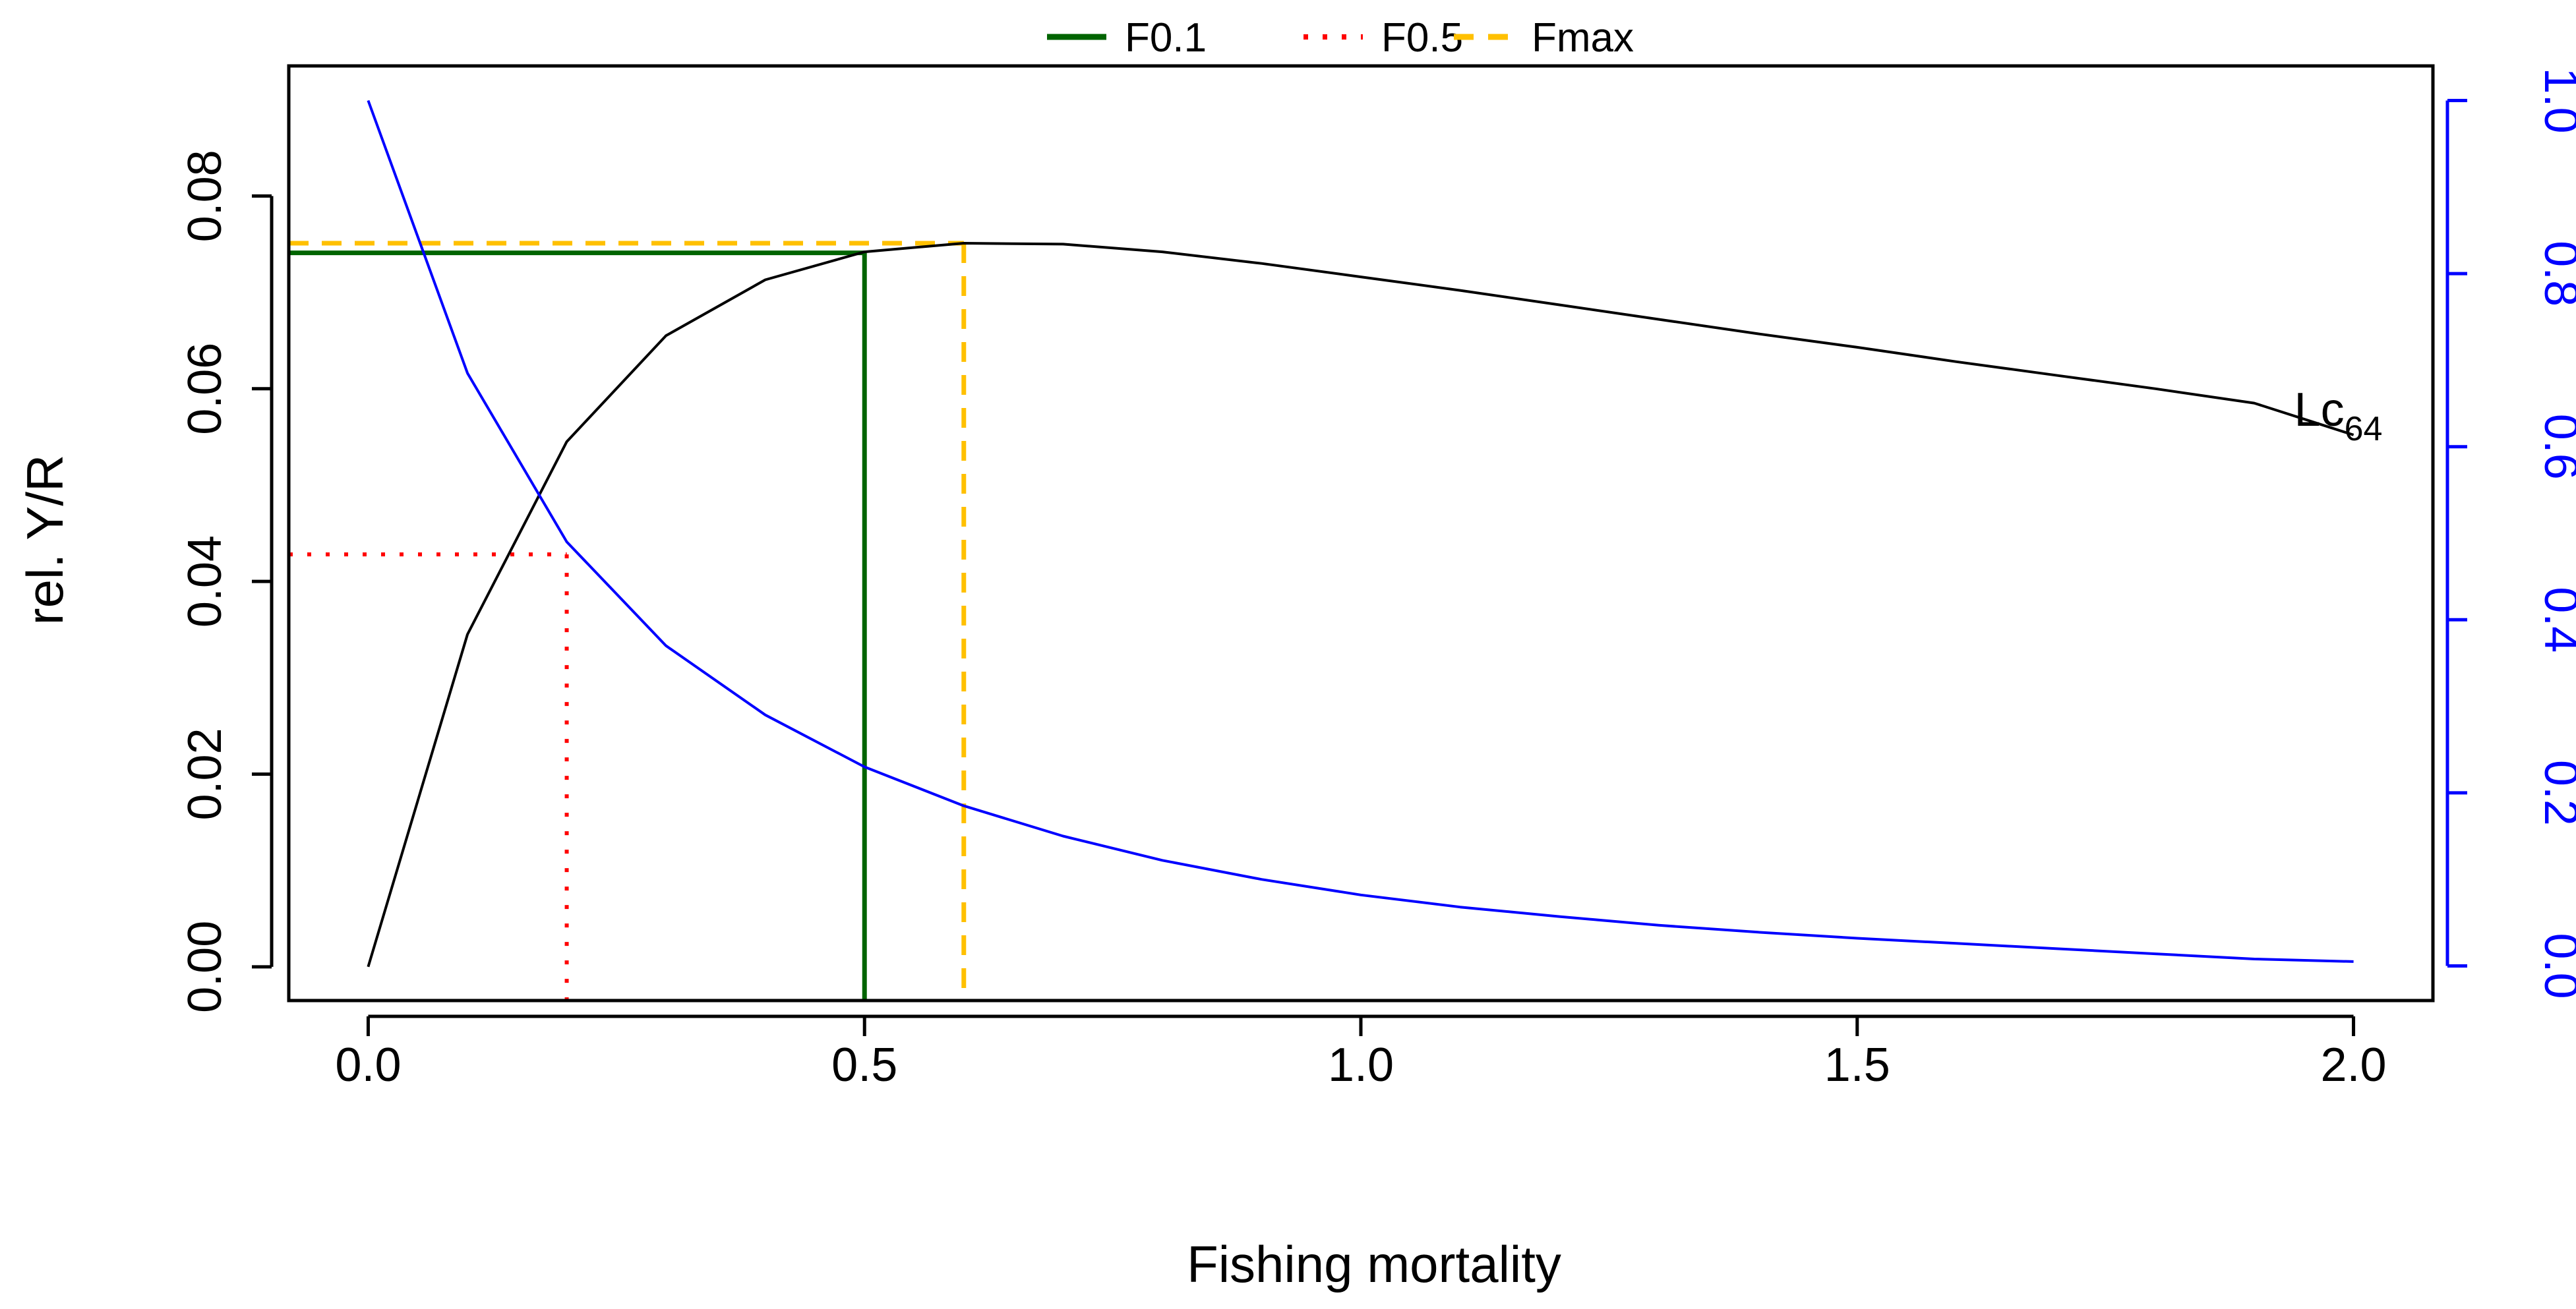 Image resolution: width=2576 pixels, height=1309 pixels. What do you see at coordinates (2510, 533) in the screenshot?
I see `y-axis-right: 0.0 0.2 0.4 0.6 0.8 1.0` at bounding box center [2510, 533].